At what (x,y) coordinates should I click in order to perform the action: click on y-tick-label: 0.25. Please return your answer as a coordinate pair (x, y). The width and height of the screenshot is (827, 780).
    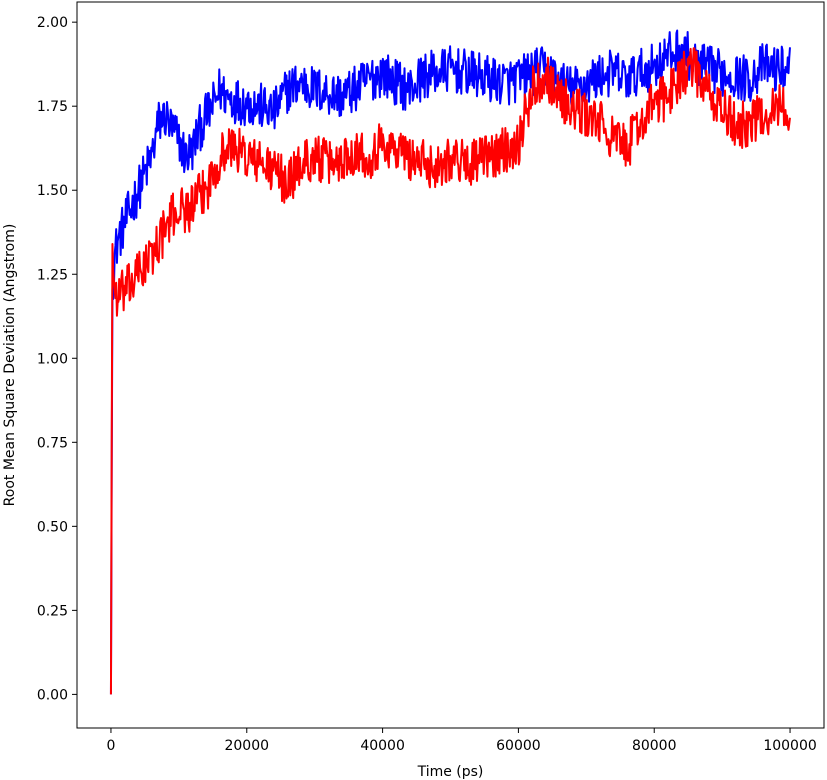
    Looking at the image, I should click on (52, 611).